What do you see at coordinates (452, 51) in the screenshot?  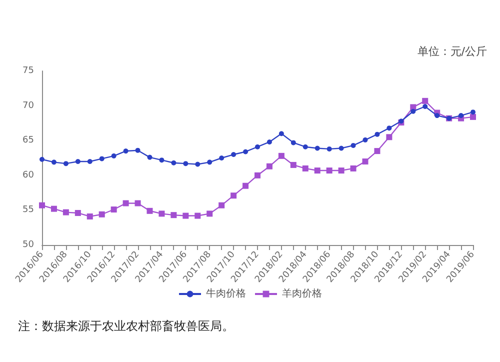 I see `y-axis-title: 单位：元/公斤` at bounding box center [452, 51].